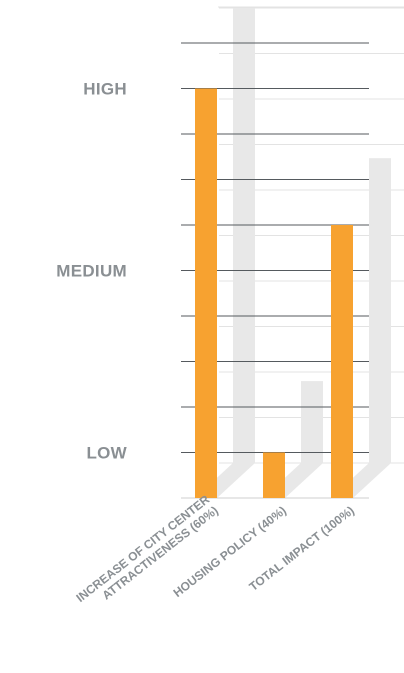  Describe the element at coordinates (106, 453) in the screenshot. I see `level-label-low: LOW` at that location.